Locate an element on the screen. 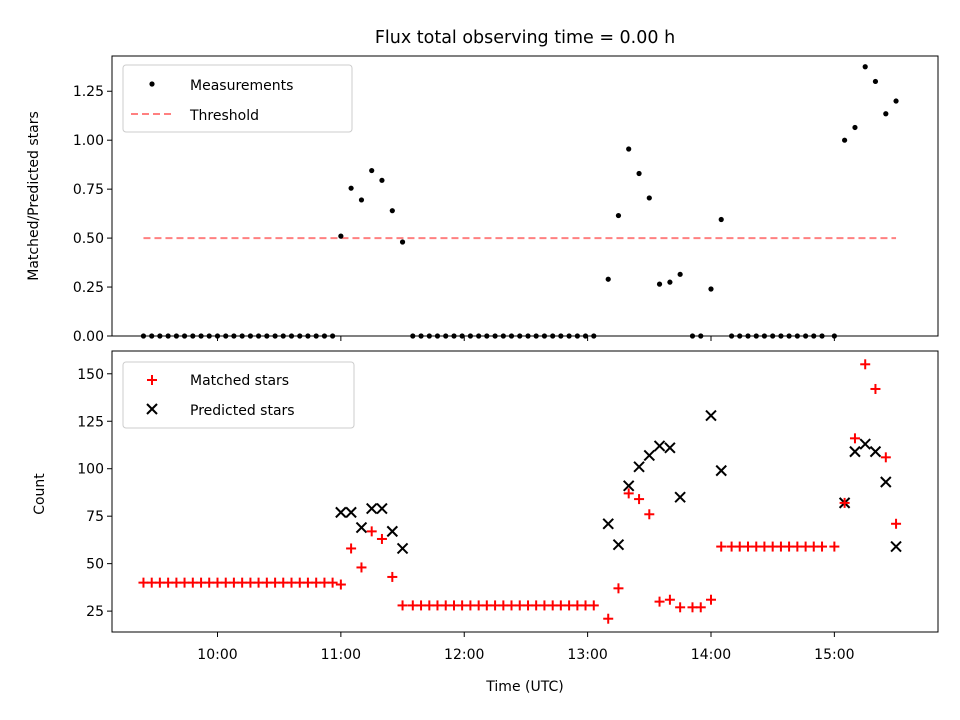 The width and height of the screenshot is (960, 720). bottom-y-ticks: 25 50 75 100 125 150 is located at coordinates (94, 493).